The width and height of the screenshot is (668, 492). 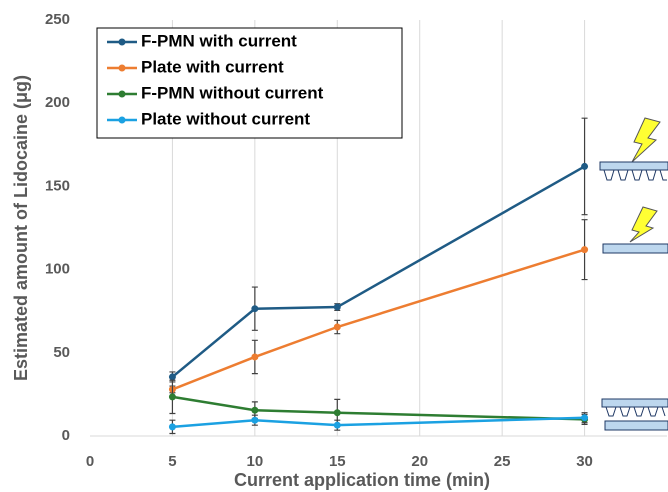 What do you see at coordinates (66, 435) in the screenshot?
I see `y-tick-label: 0` at bounding box center [66, 435].